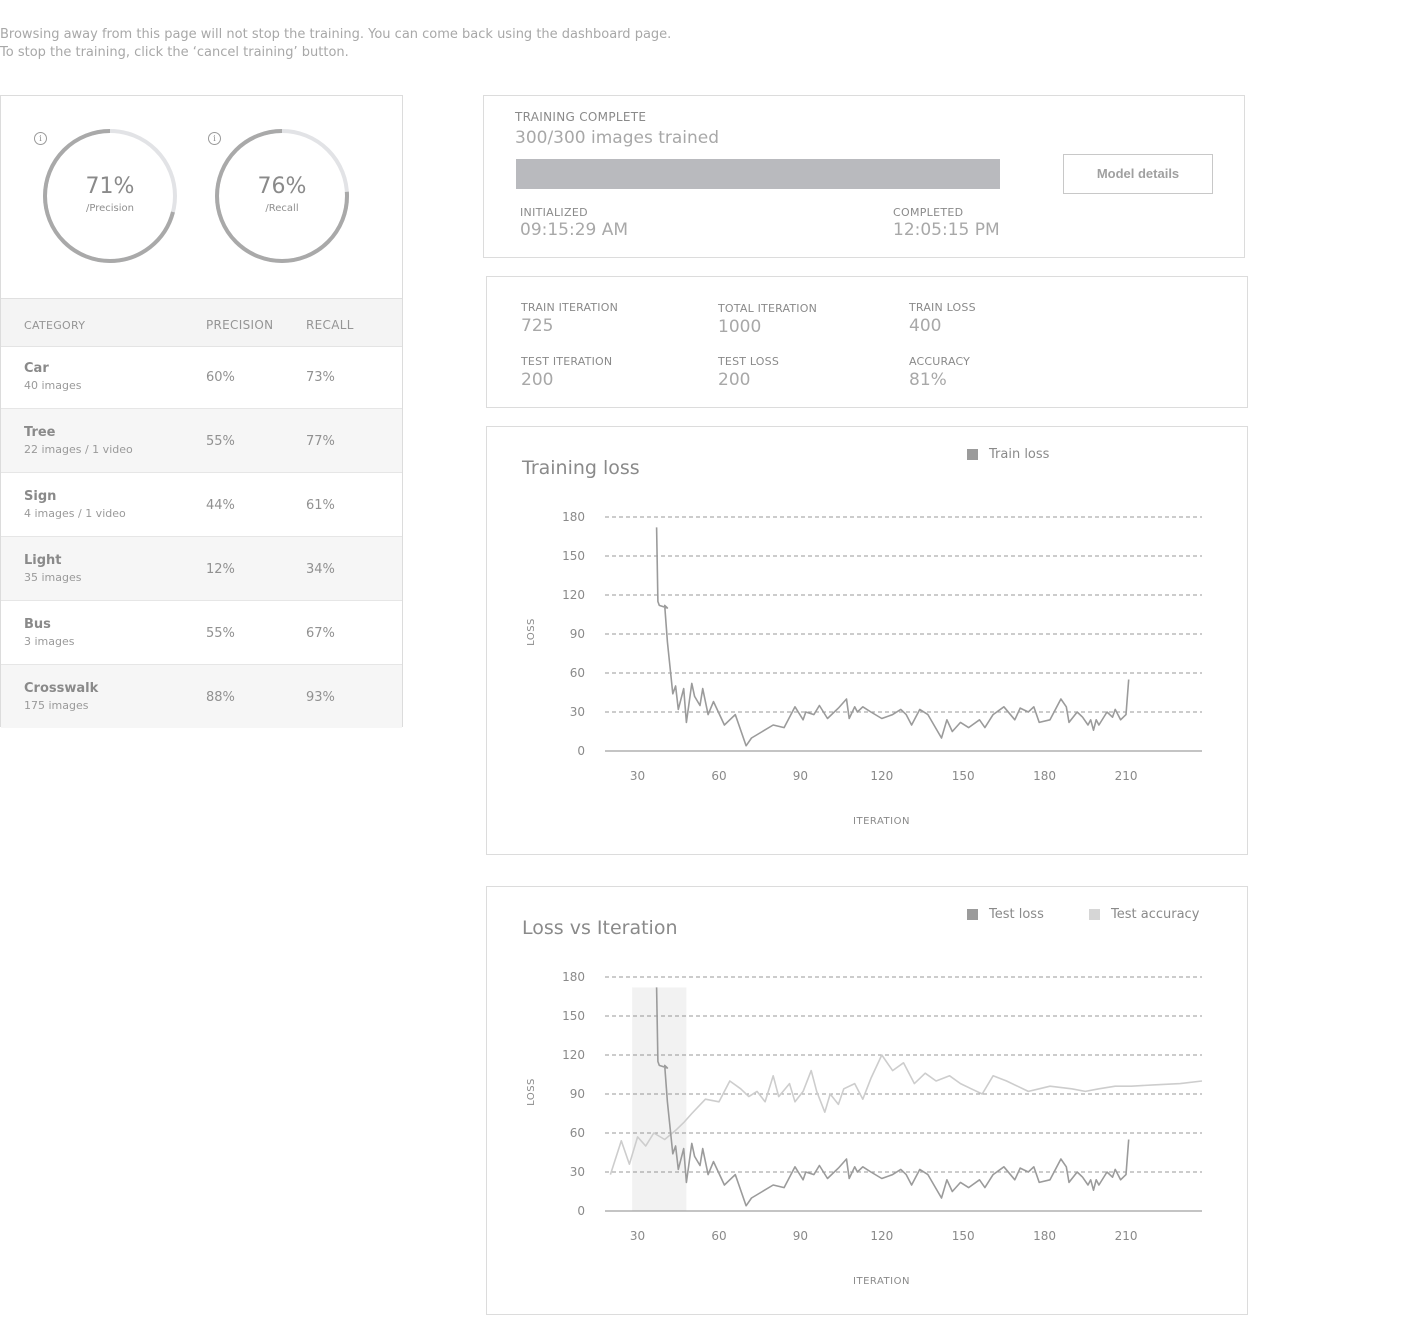 Image resolution: width=1420 pixels, height=1322 pixels. I want to click on completed-time: 12:05:15 PM, so click(946, 230).